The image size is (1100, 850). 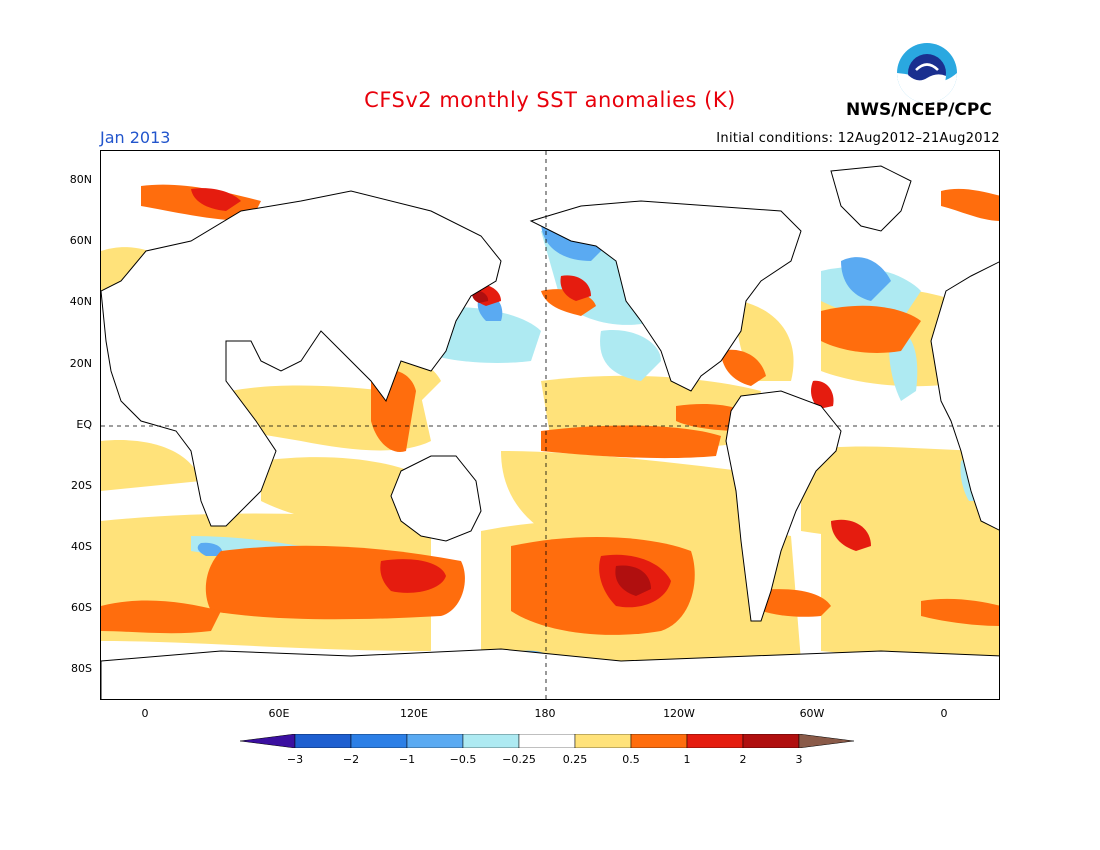 I want to click on colorbar-tick-label: −0.5, so click(x=463, y=759).